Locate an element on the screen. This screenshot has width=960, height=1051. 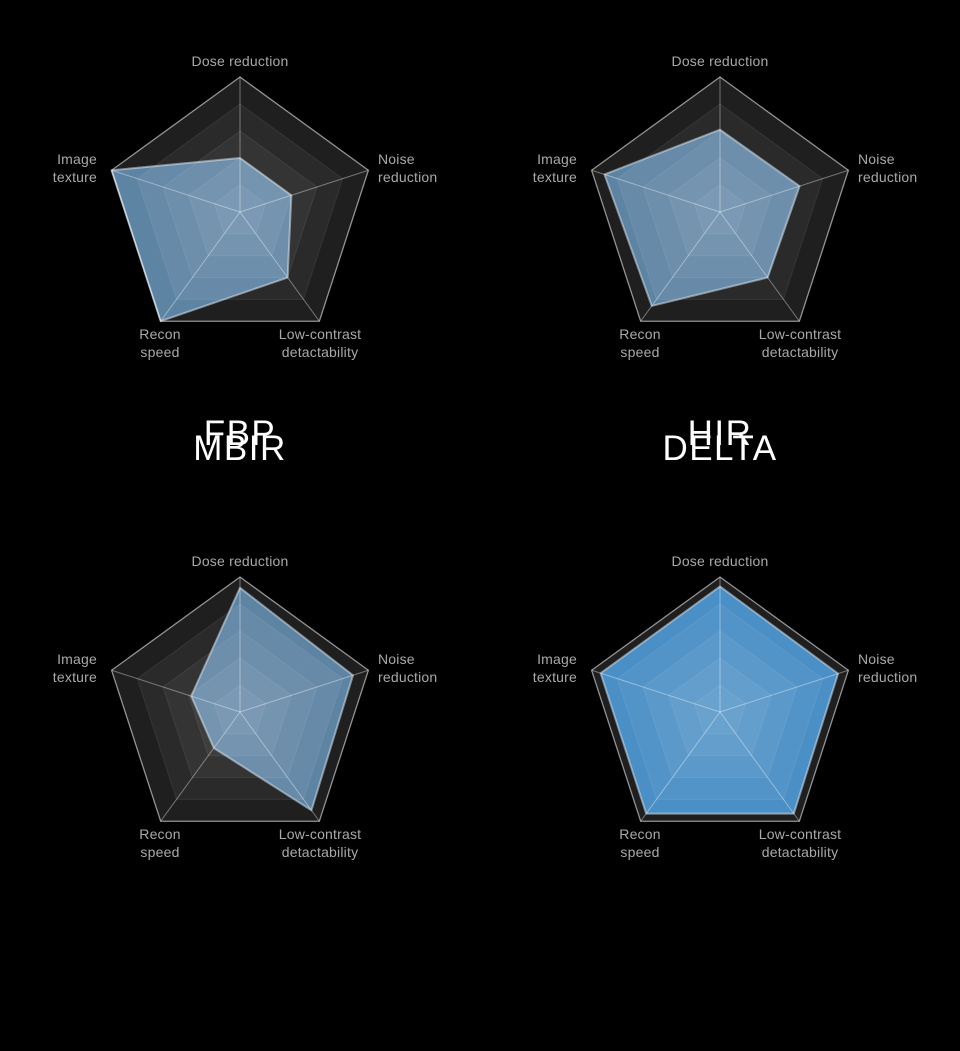
chart-title-mbir: MBIR is located at coordinates (240, 448).